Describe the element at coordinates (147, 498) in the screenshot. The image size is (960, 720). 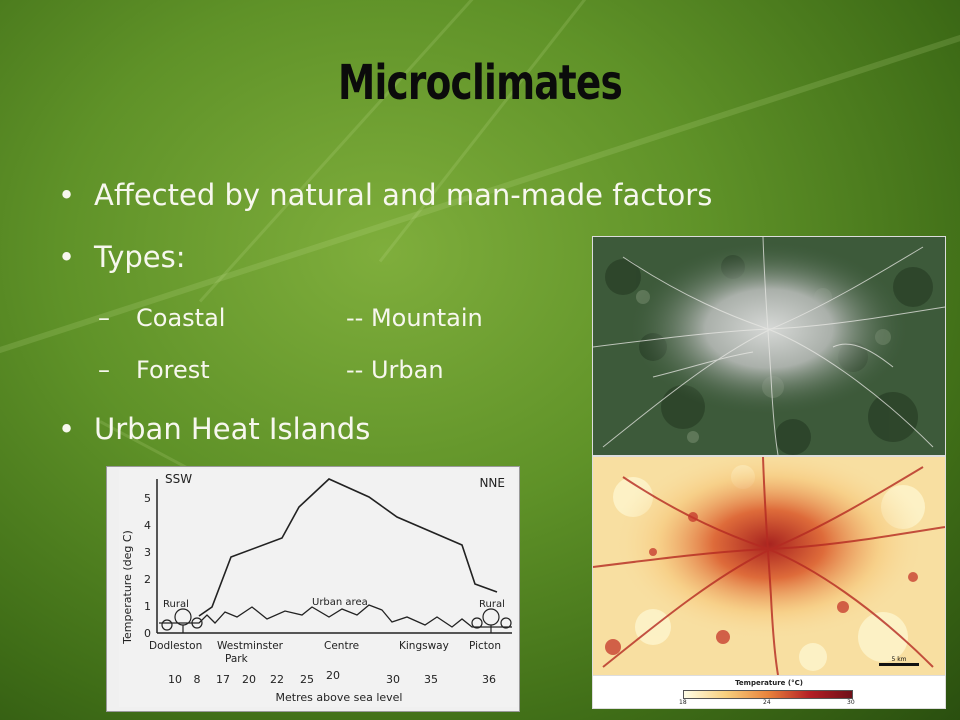
I see `y-tick: 5` at that location.